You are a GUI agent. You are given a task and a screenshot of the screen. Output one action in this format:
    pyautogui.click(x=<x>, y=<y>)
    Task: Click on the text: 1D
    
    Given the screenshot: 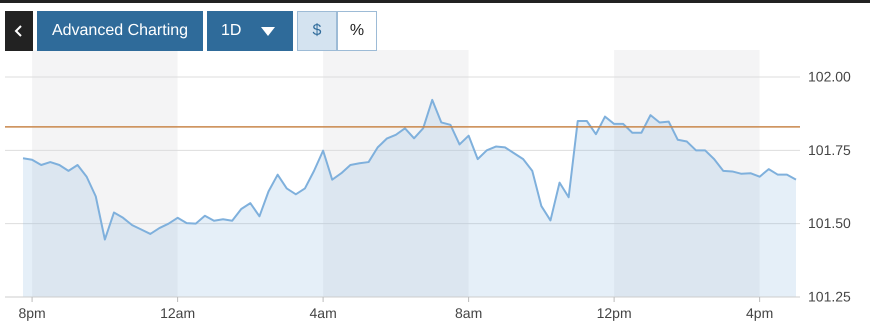 What is the action you would take?
    pyautogui.click(x=231, y=31)
    